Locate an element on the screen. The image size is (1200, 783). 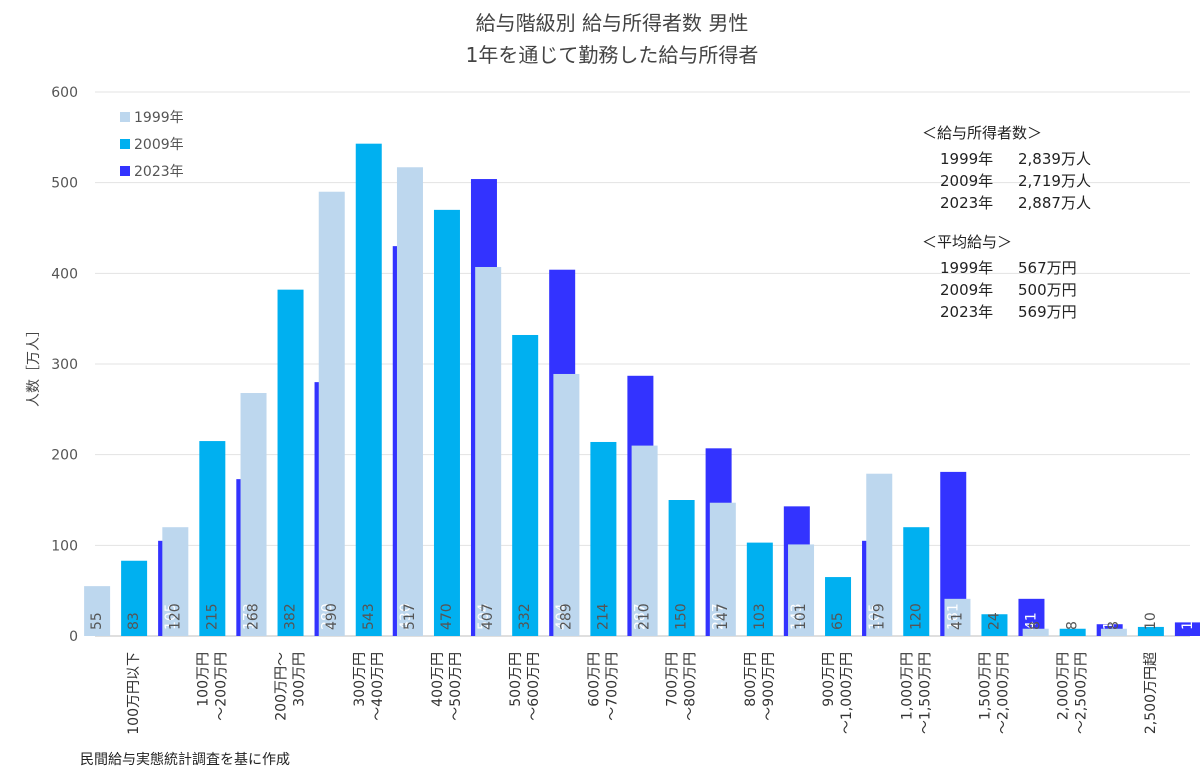
category-label: 600万円 is located at coordinates (594, 679).